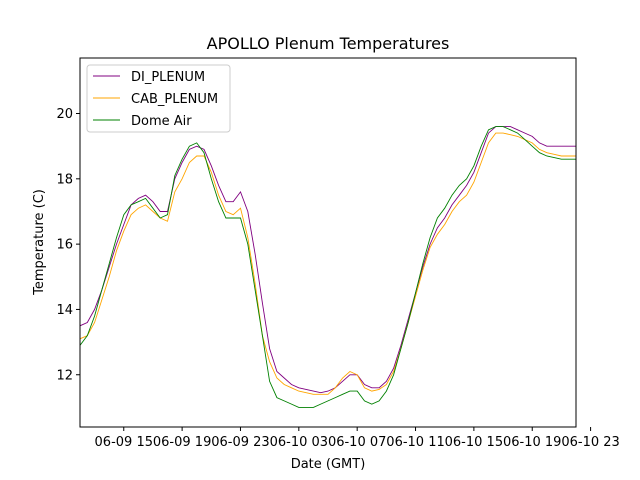 Image resolution: width=640 pixels, height=480 pixels. What do you see at coordinates (474, 442) in the screenshot?
I see `x-tick-label: 06-10 15` at bounding box center [474, 442].